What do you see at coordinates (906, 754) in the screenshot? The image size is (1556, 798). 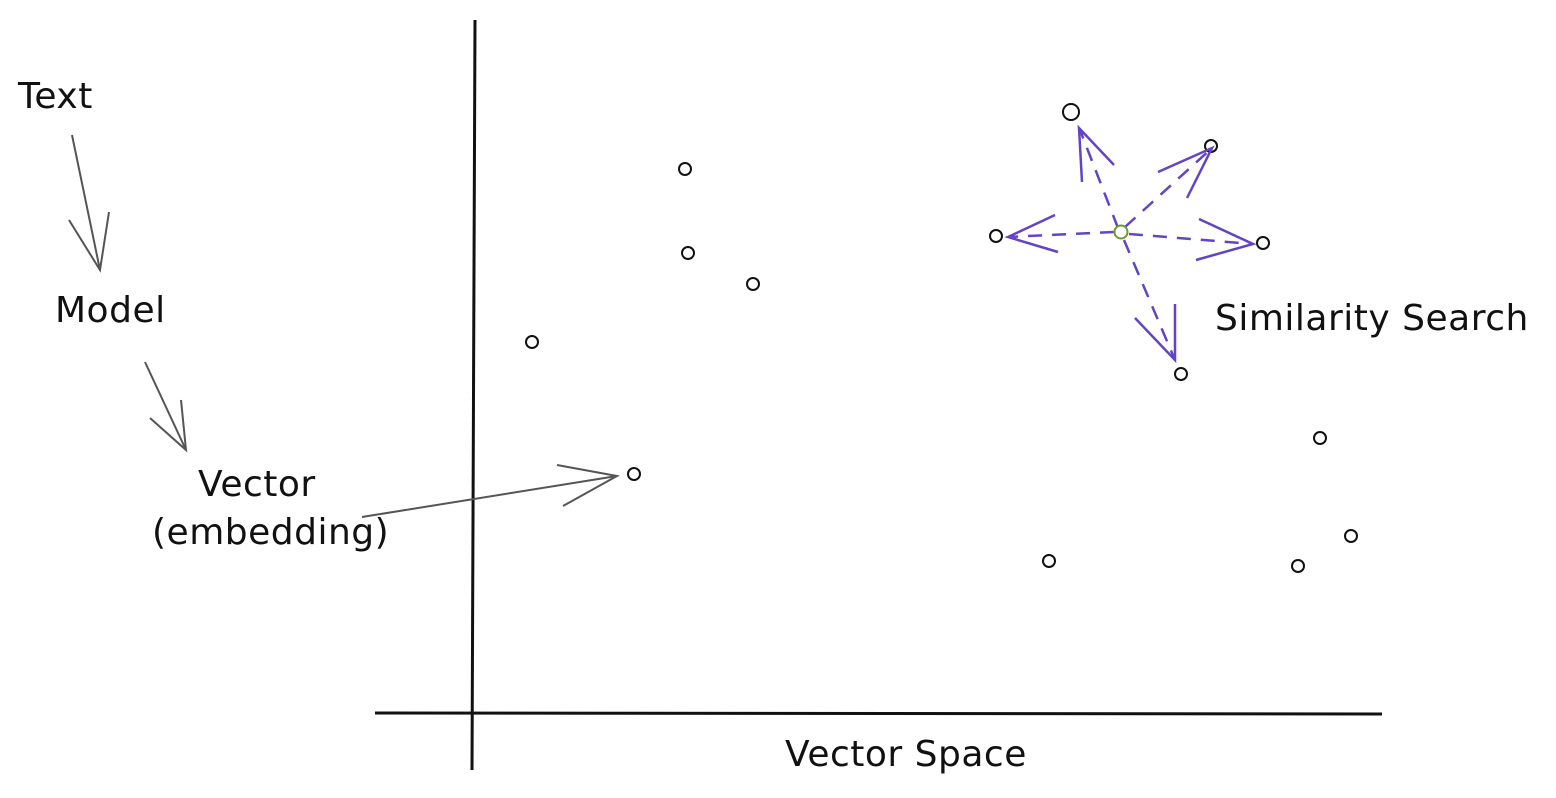 I see `label-vector-space: Vector Space` at bounding box center [906, 754].